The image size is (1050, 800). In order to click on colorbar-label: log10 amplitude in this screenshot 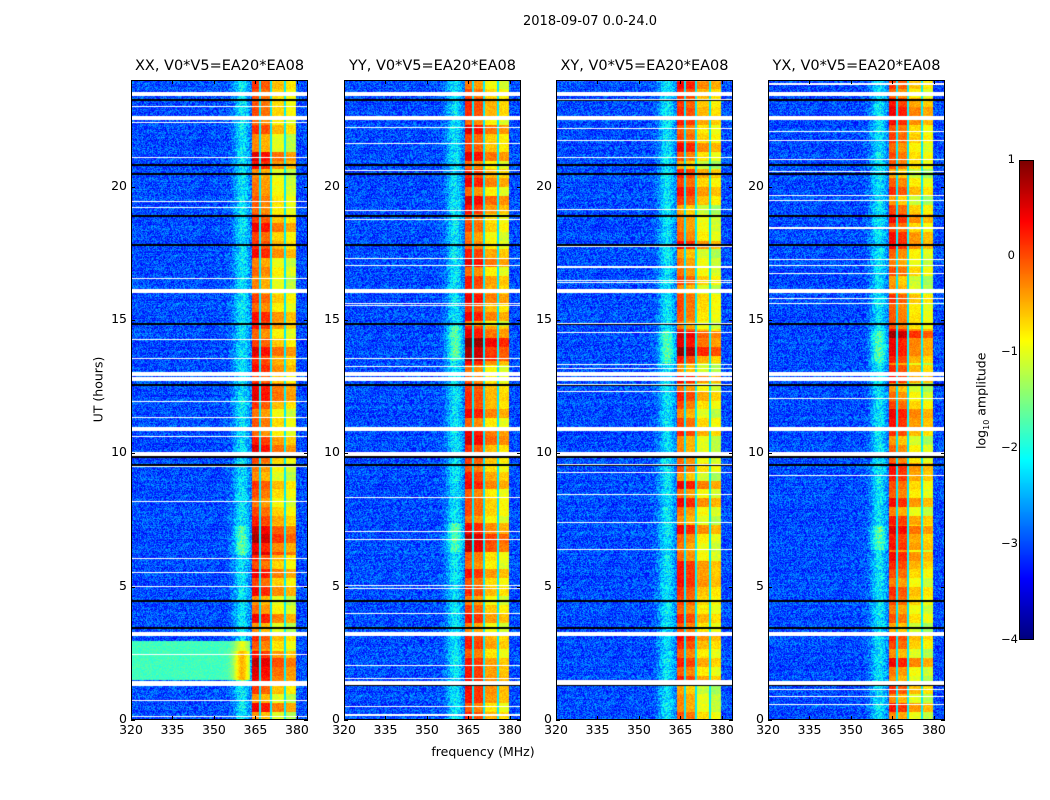, I will do `click(982, 401)`.